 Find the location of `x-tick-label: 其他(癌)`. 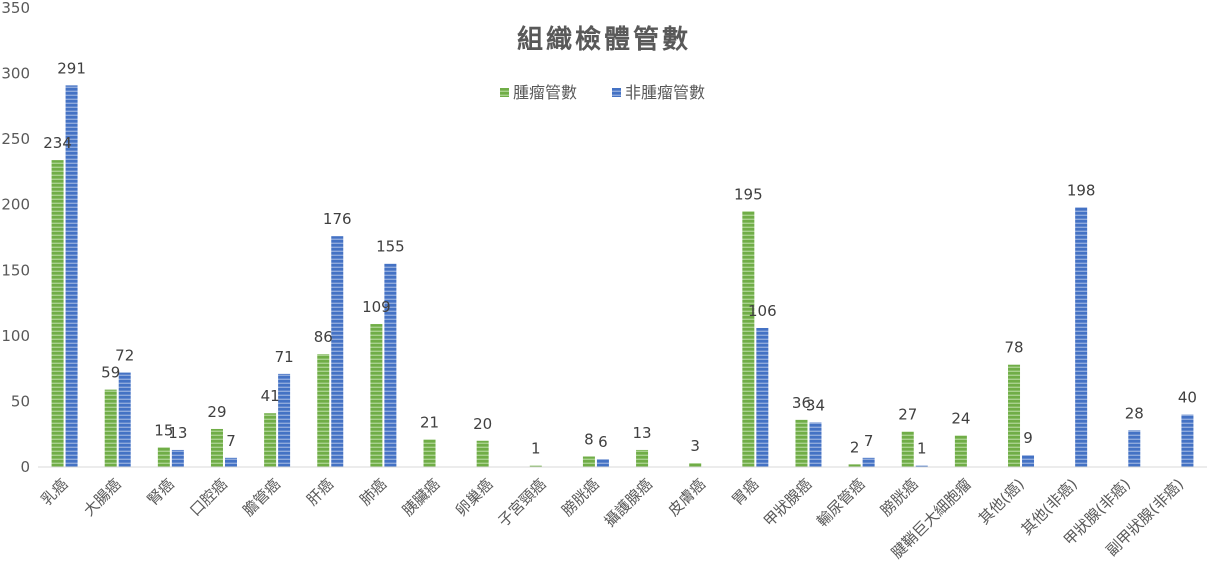

x-tick-label: 其他(癌) is located at coordinates (1001, 501).